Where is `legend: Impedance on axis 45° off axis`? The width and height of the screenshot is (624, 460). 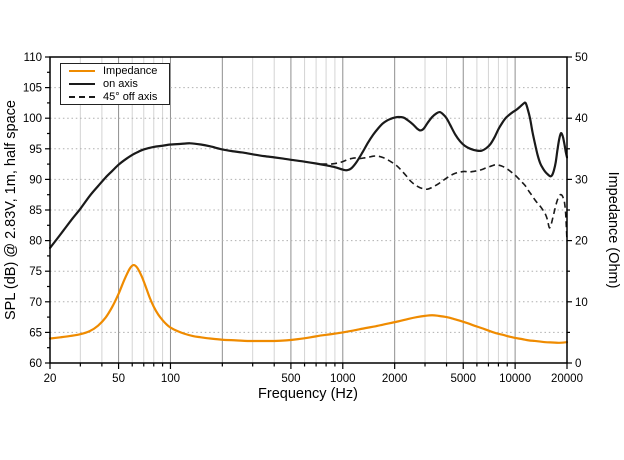 legend: Impedance on axis 45° off axis is located at coordinates (115, 84).